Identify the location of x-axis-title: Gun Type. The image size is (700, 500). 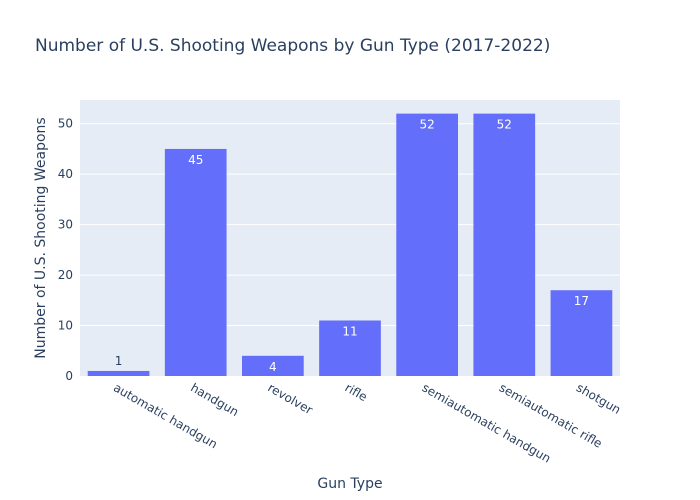
(349, 484).